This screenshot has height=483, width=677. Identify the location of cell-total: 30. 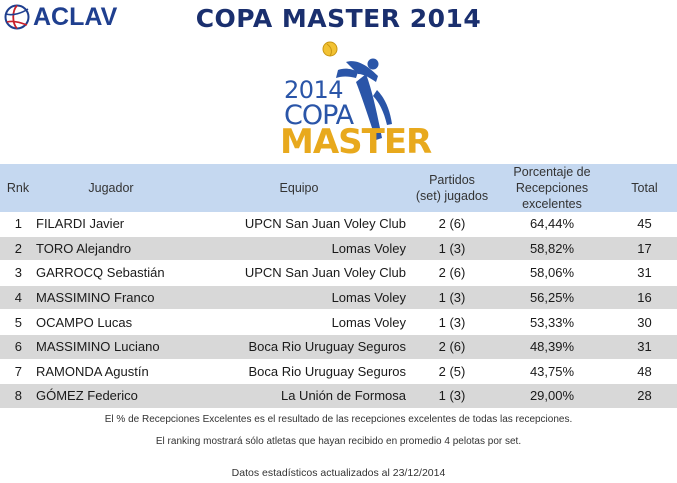
(644, 322).